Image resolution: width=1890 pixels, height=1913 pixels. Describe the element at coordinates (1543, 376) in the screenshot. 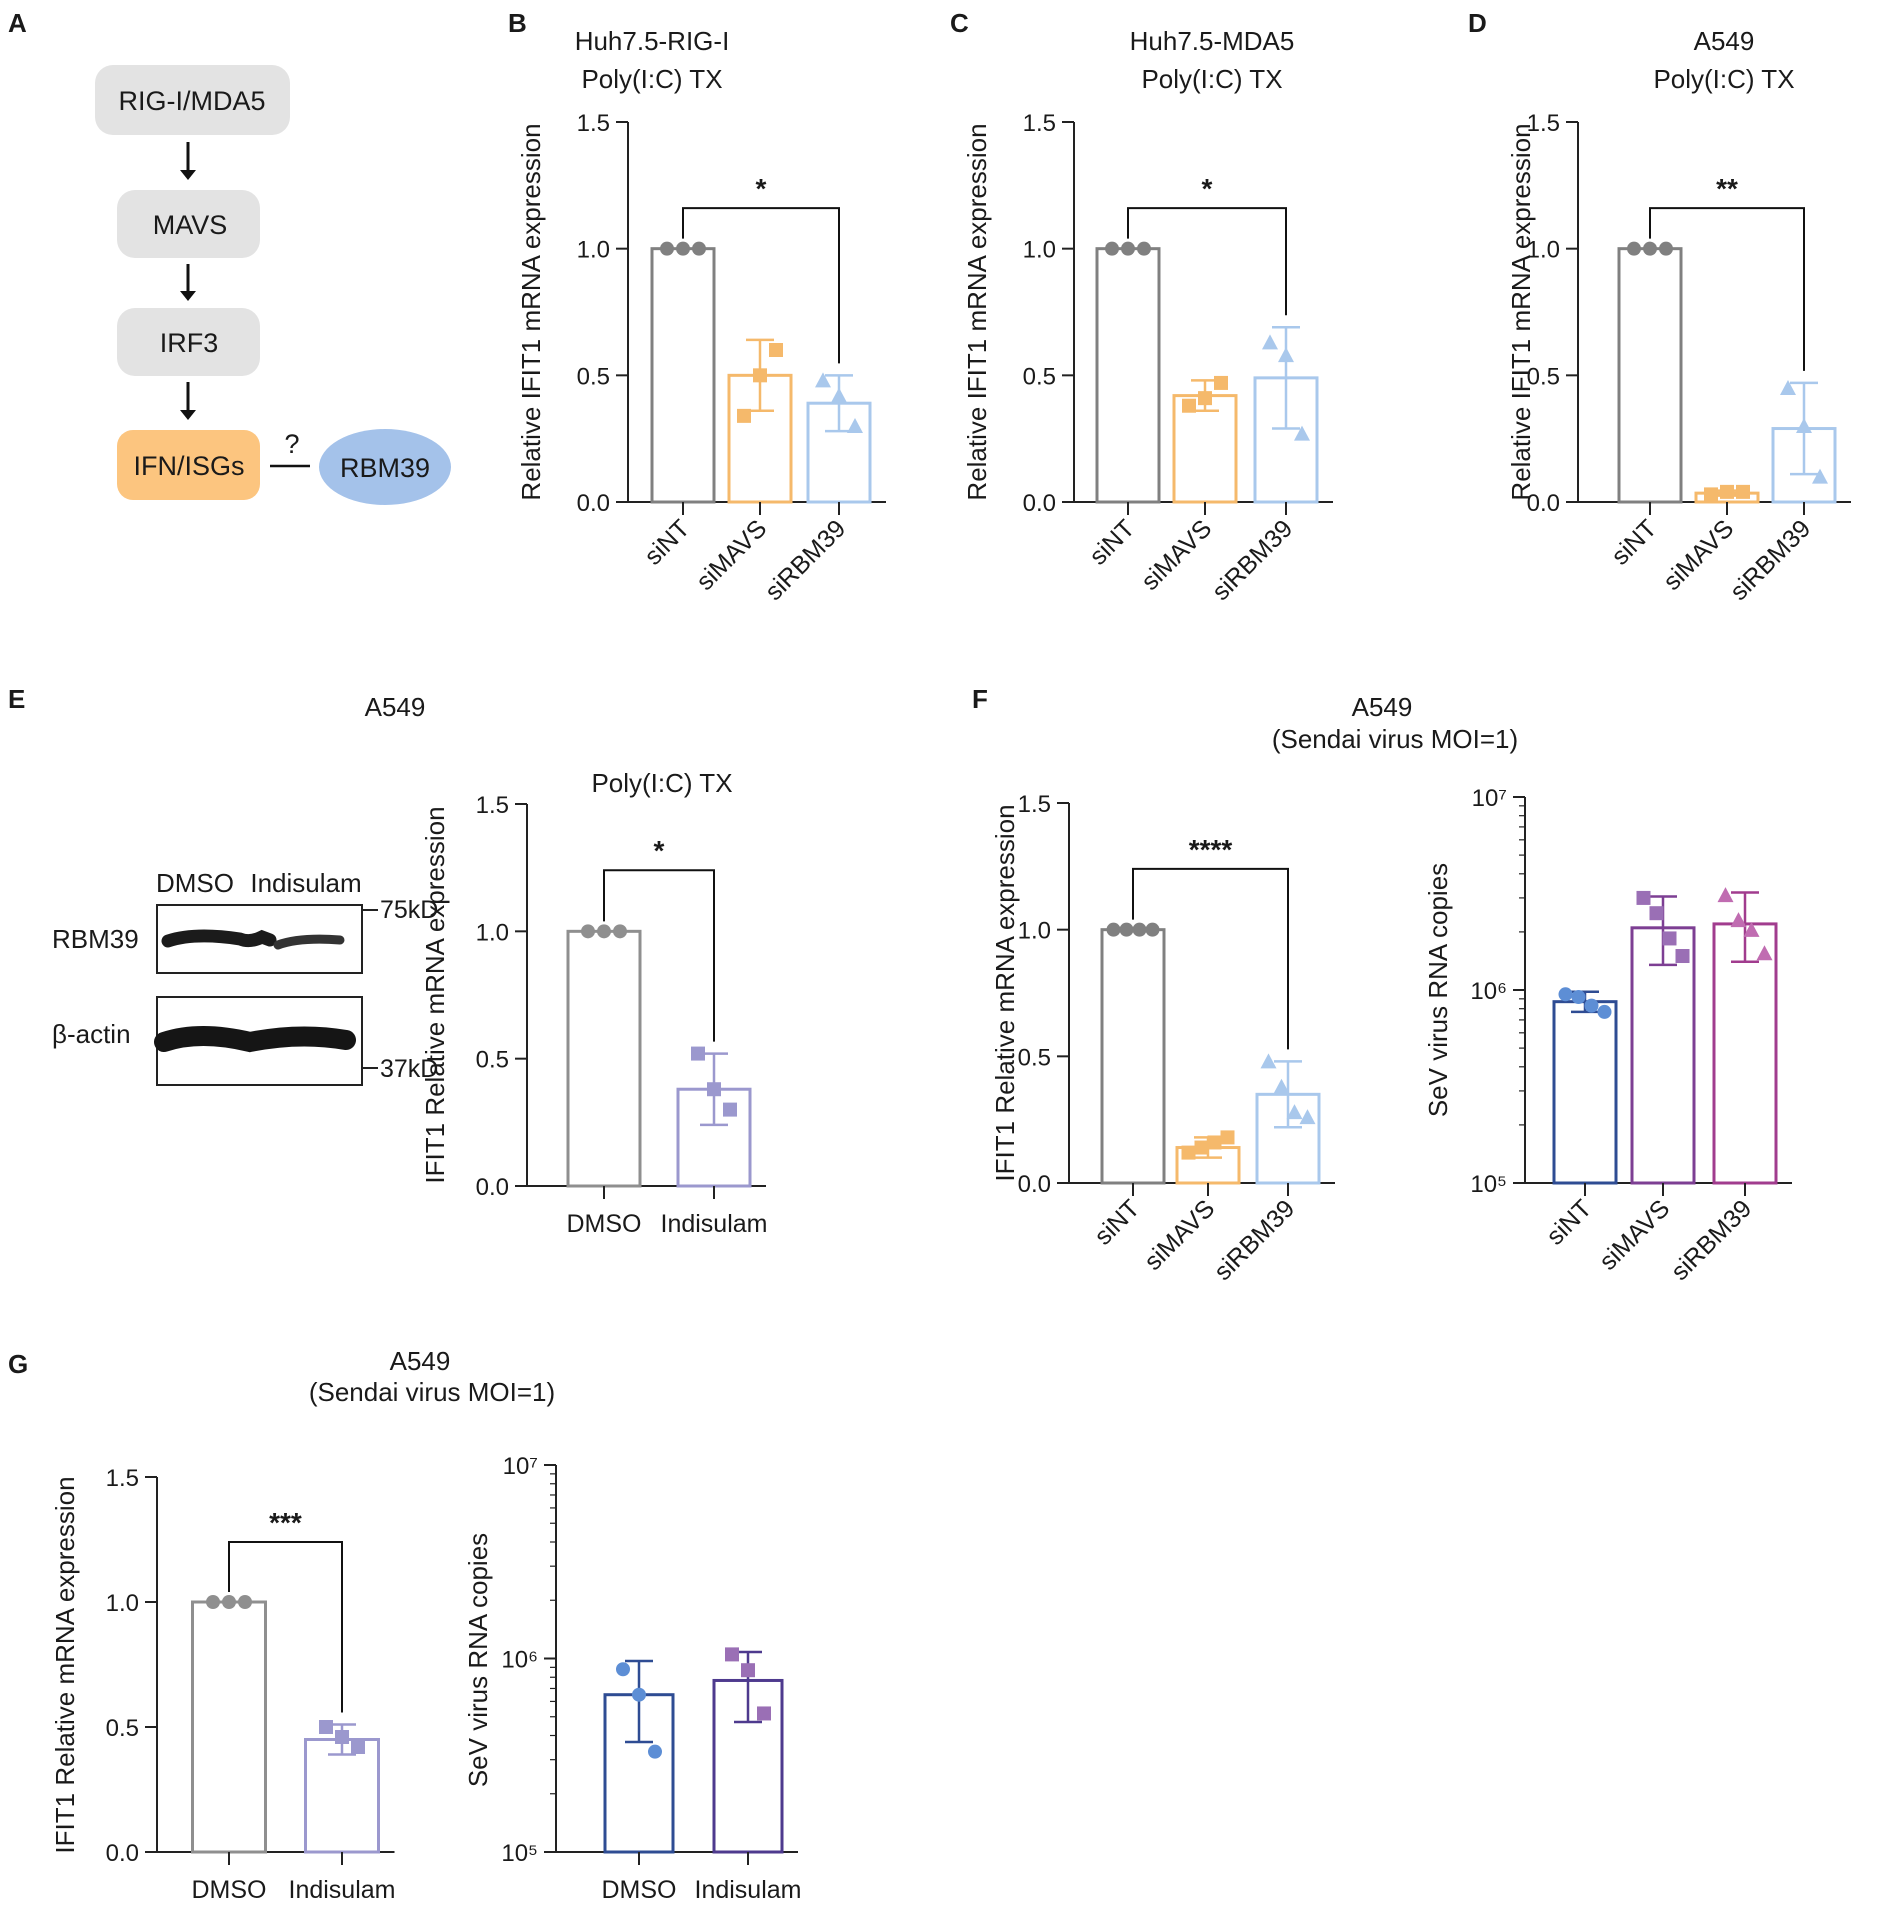

I see `y-tick-label-D-1: 0.5` at that location.